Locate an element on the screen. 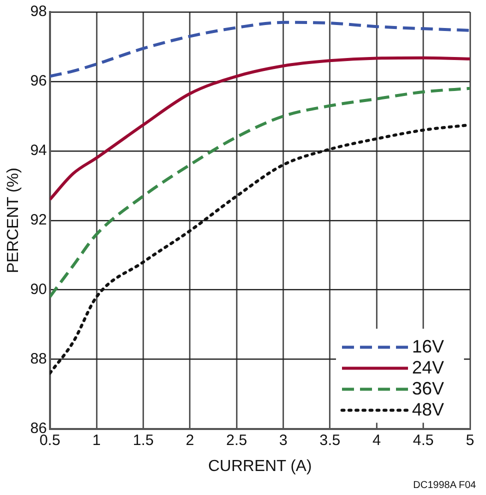  x-tick-label: 2 is located at coordinates (190, 440).